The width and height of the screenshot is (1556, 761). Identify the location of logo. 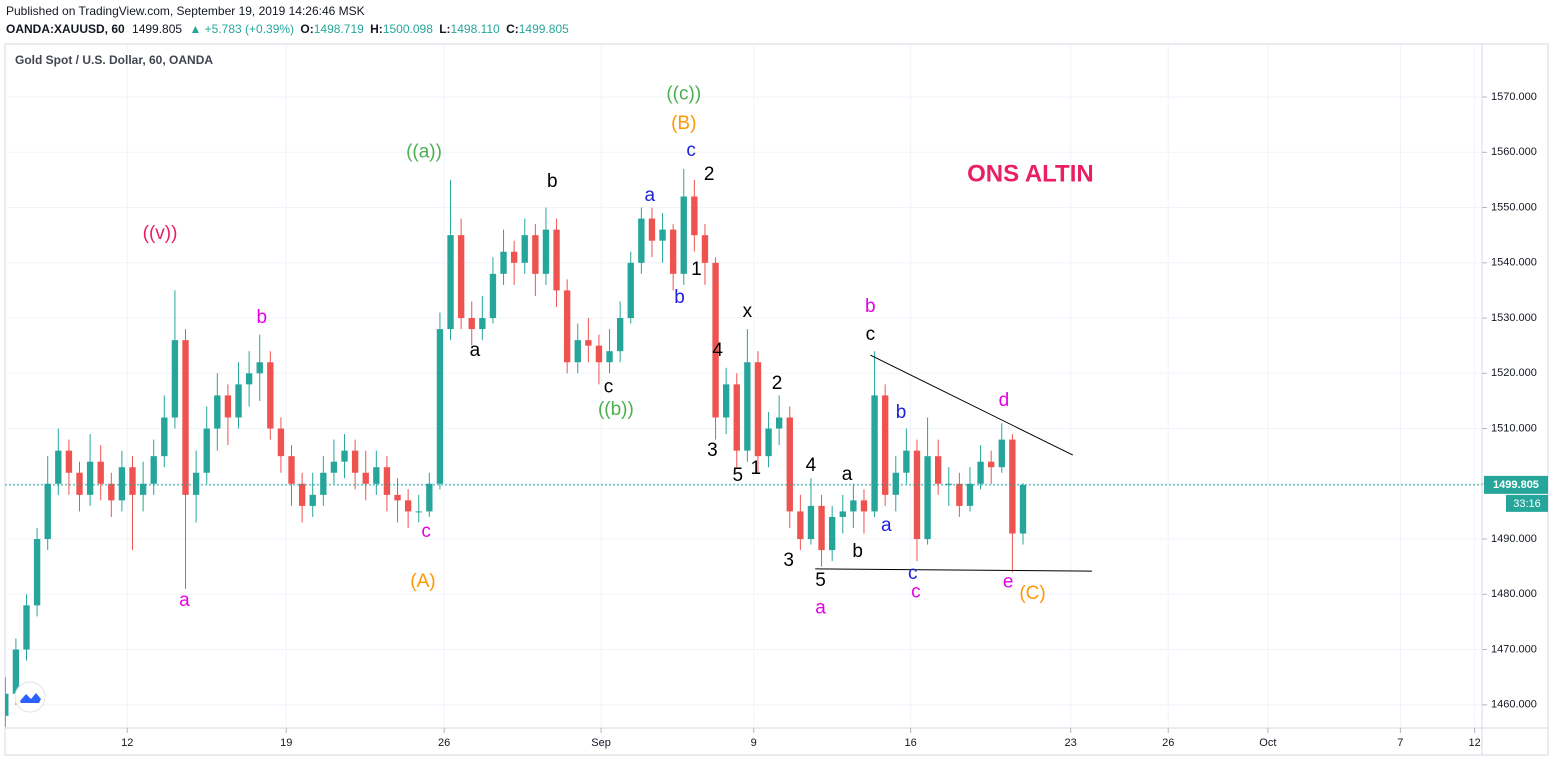
(30, 697).